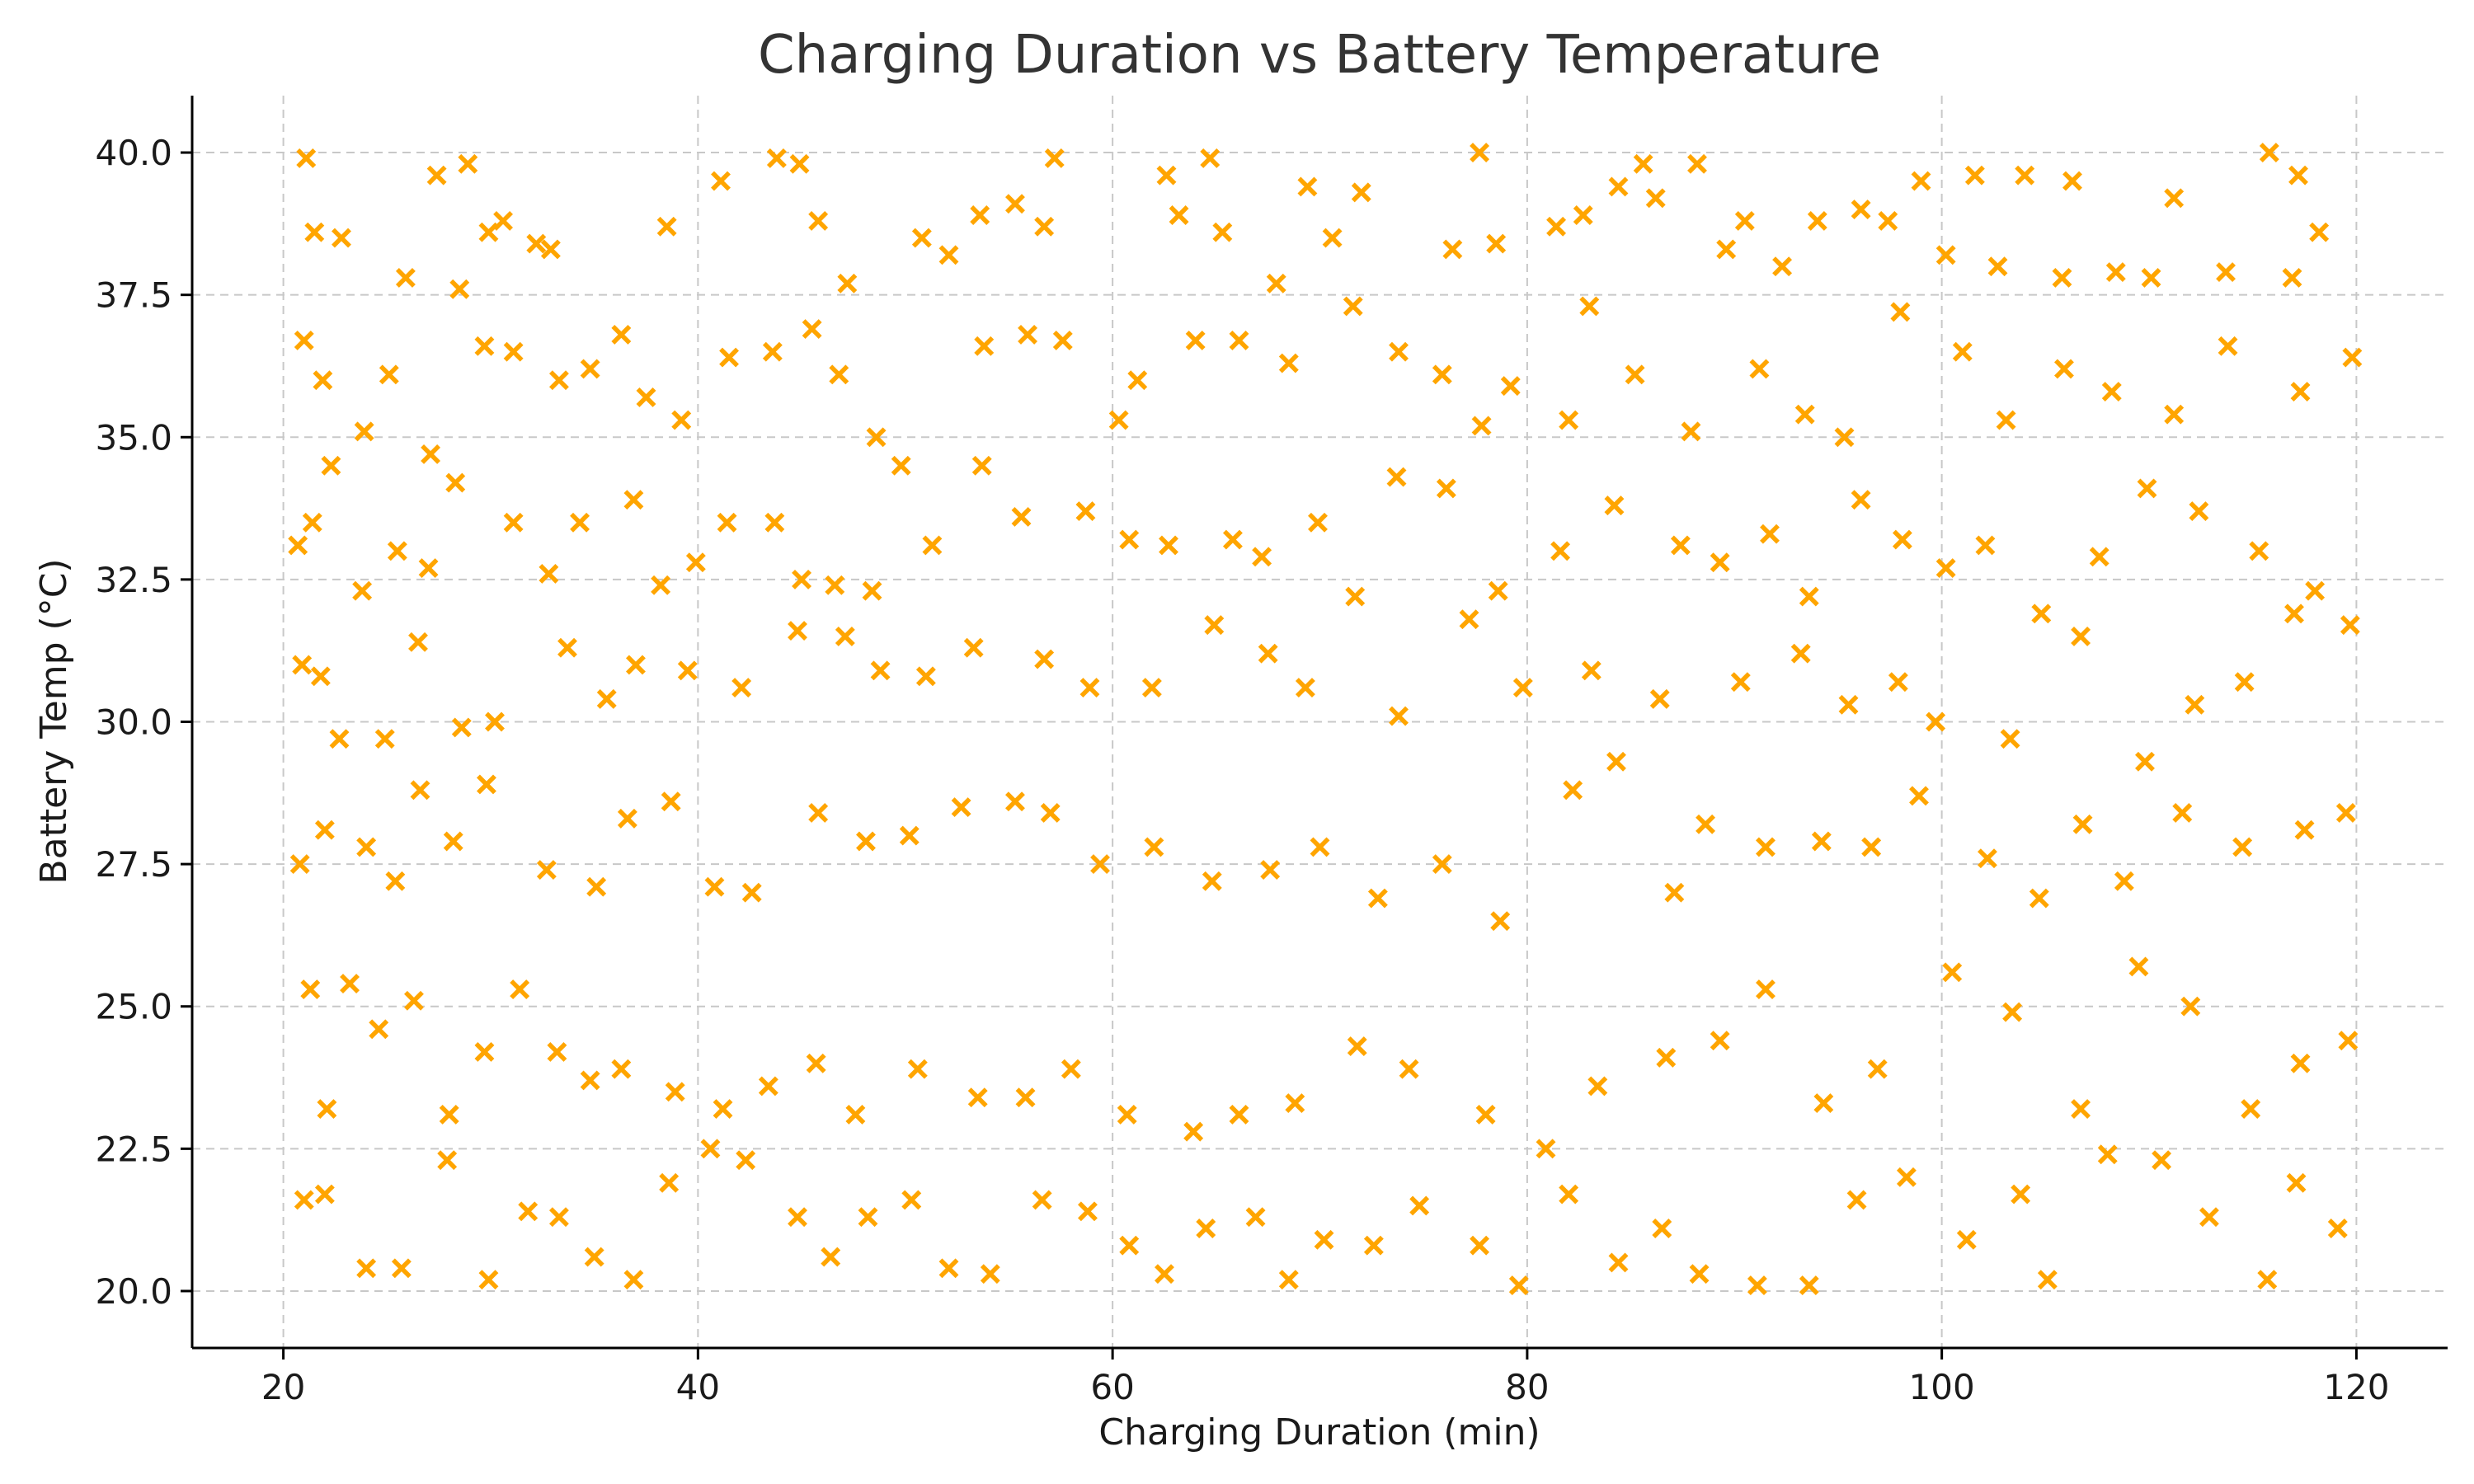 The height and width of the screenshot is (1484, 2474). I want to click on y-tick-label: 37.5, so click(133, 295).